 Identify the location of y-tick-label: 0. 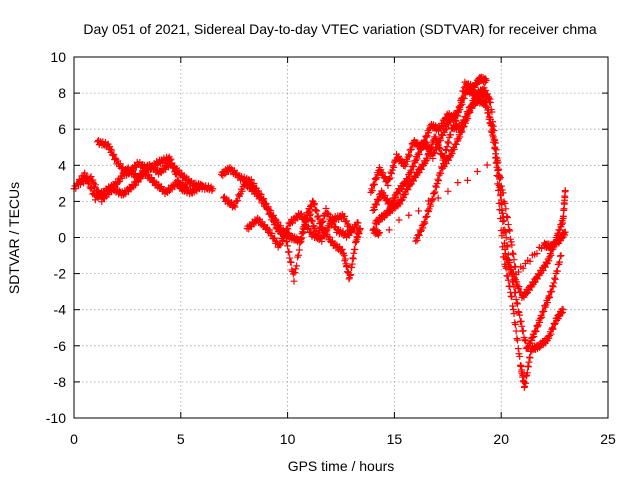
(62, 238).